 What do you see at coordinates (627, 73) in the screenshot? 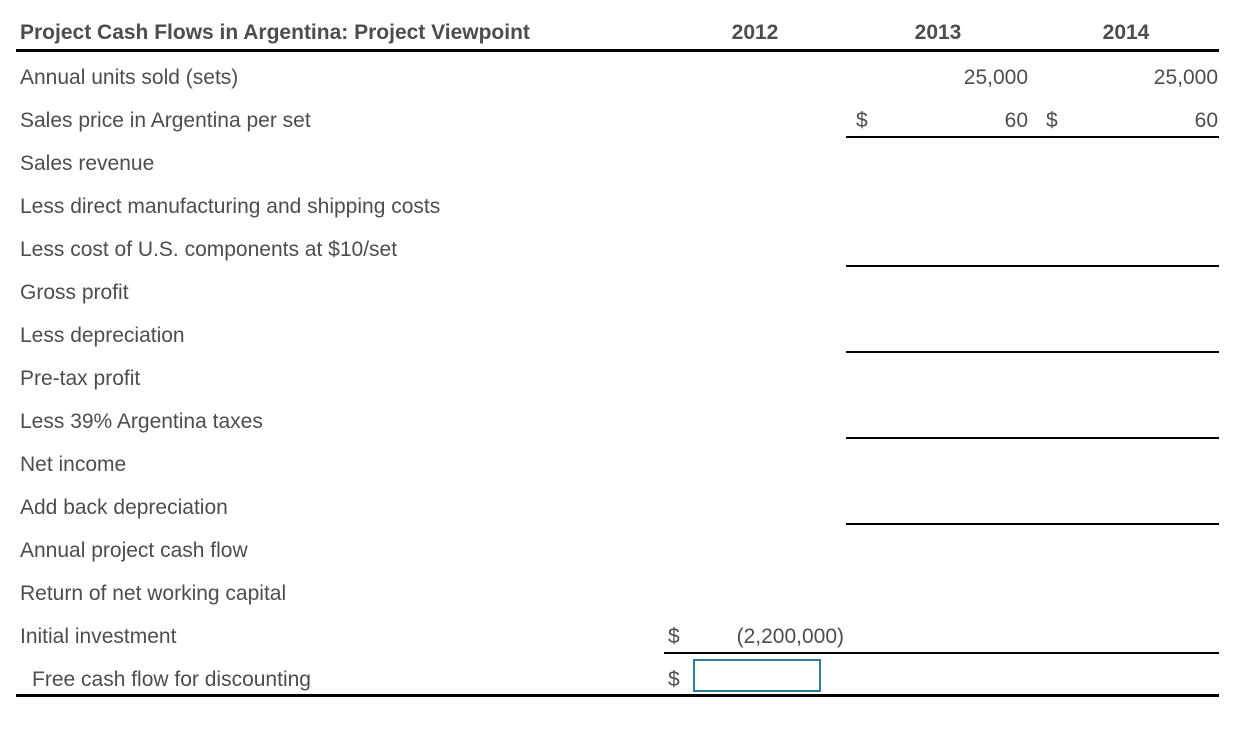
I see `table-row-annual-units-sold: Annual units sold (sets) 25,000 25,000` at bounding box center [627, 73].